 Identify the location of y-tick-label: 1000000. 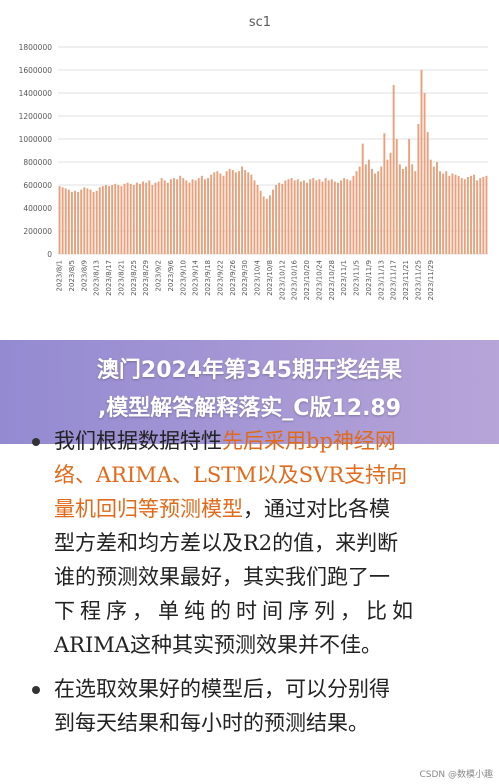
(36, 139).